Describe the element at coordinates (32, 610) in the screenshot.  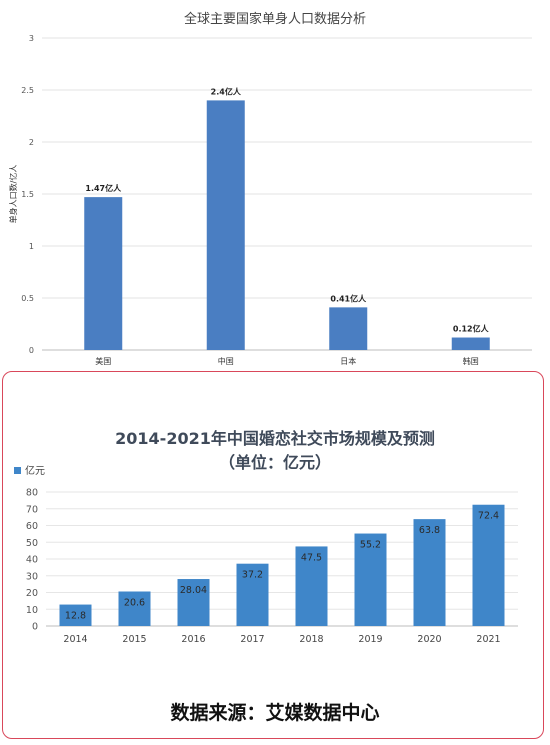
I see `y-tick-label: 10` at that location.